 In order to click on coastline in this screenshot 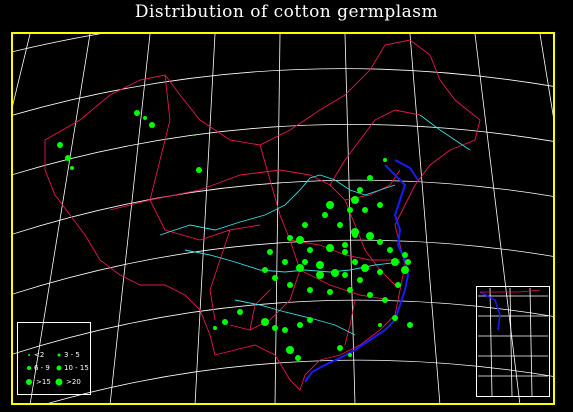, I will do `click(361, 271)`.